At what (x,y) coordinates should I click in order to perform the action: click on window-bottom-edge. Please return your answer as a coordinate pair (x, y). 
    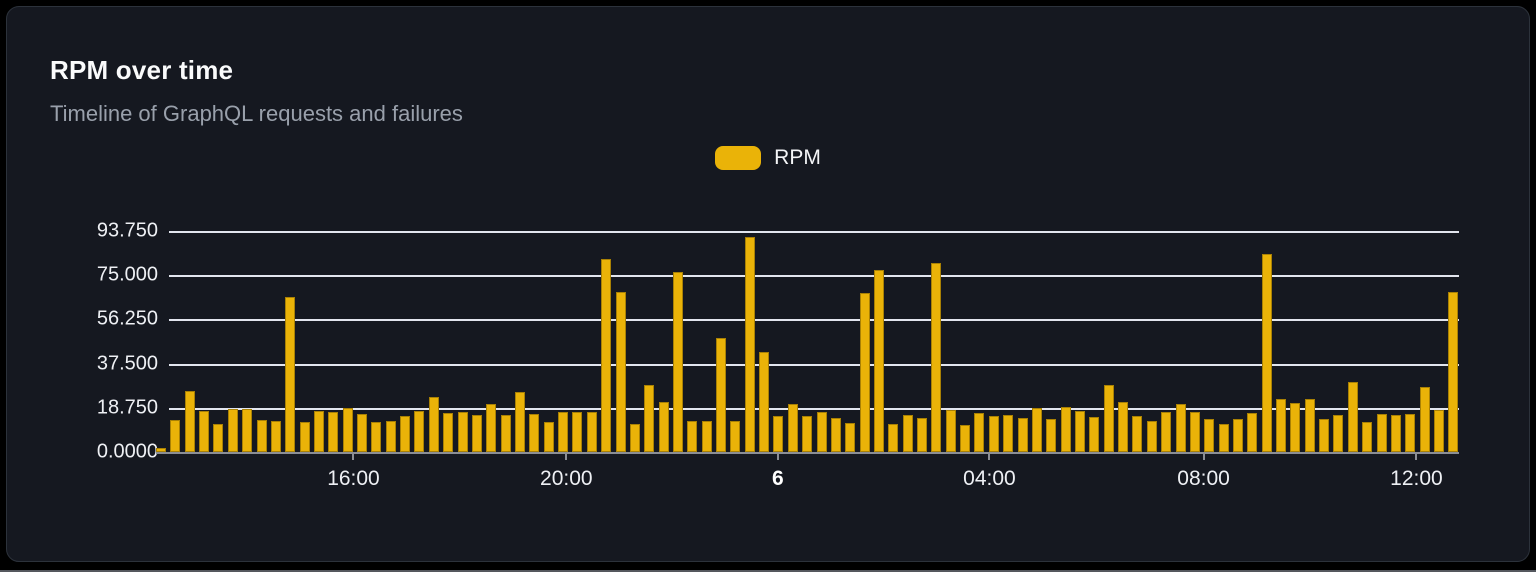
    Looking at the image, I should click on (768, 571).